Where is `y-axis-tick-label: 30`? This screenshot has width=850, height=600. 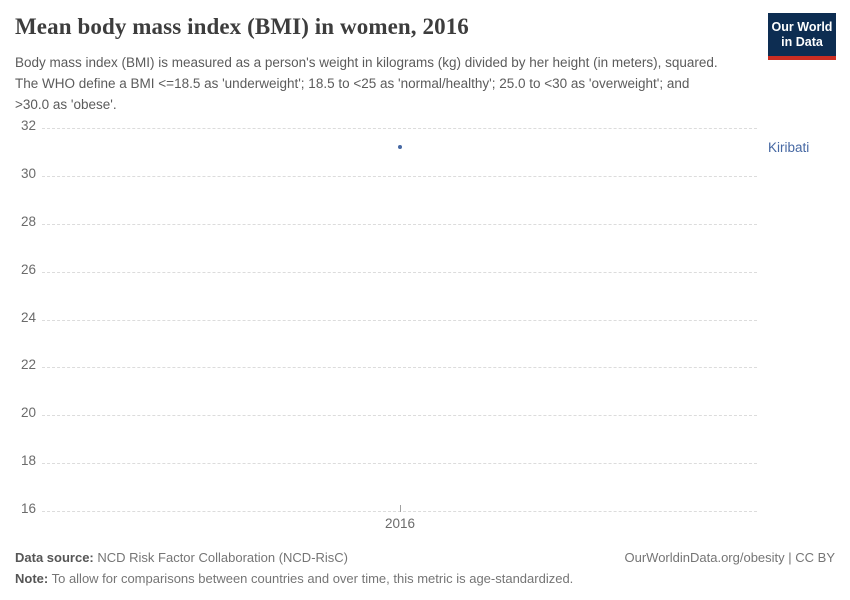 y-axis-tick-label: 30 is located at coordinates (28, 173).